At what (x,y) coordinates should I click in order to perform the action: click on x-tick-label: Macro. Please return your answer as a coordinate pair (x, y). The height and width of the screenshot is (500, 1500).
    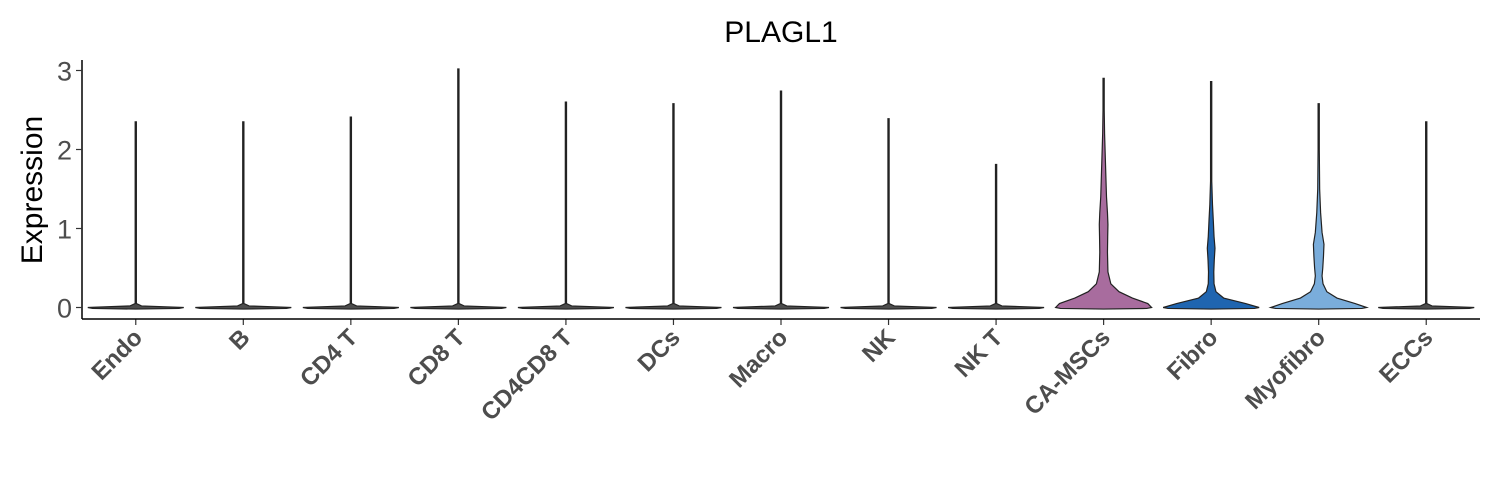
    Looking at the image, I should click on (758, 358).